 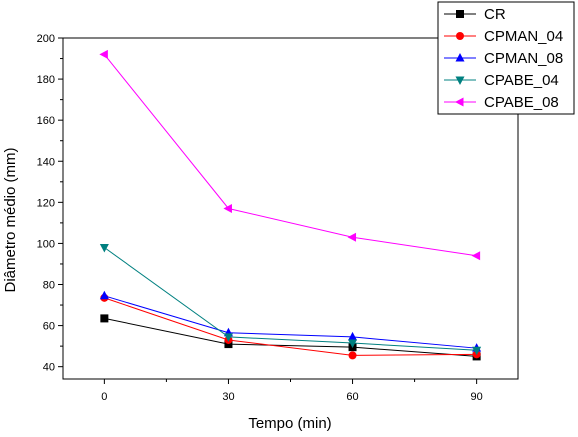 I want to click on x-axis-title: Tempo (min), so click(x=289, y=423).